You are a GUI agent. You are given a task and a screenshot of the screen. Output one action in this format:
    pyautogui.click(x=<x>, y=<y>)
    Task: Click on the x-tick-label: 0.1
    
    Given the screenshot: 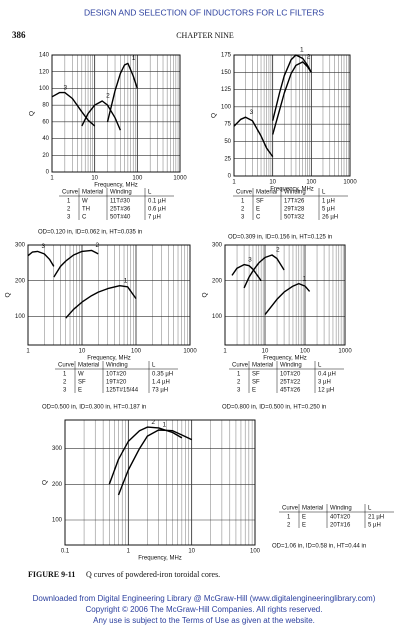 What is the action you would take?
    pyautogui.click(x=65, y=552)
    